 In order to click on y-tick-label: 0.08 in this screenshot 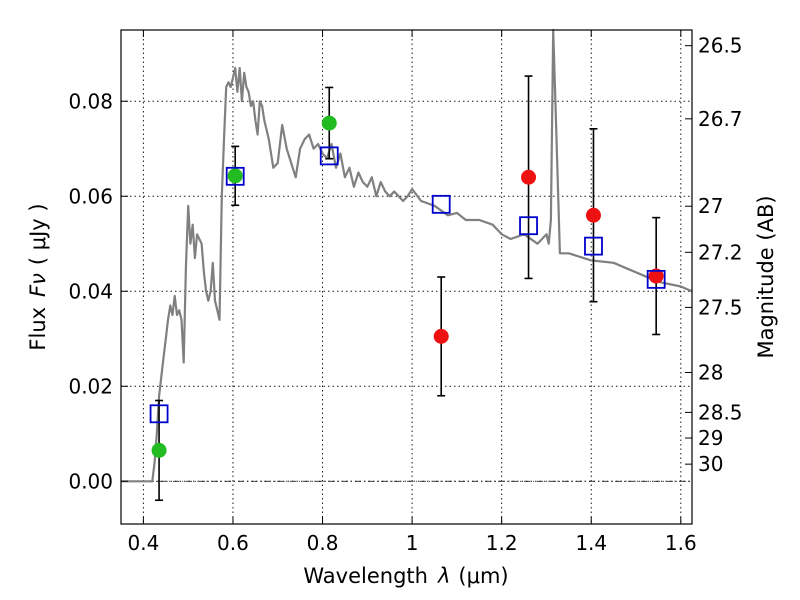, I will do `click(90, 101)`.